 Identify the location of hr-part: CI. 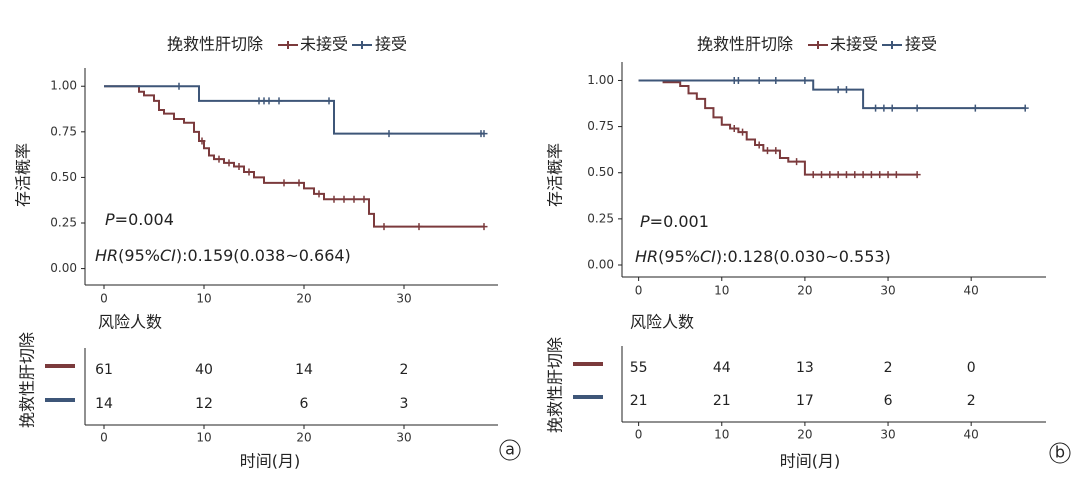
(708, 256).